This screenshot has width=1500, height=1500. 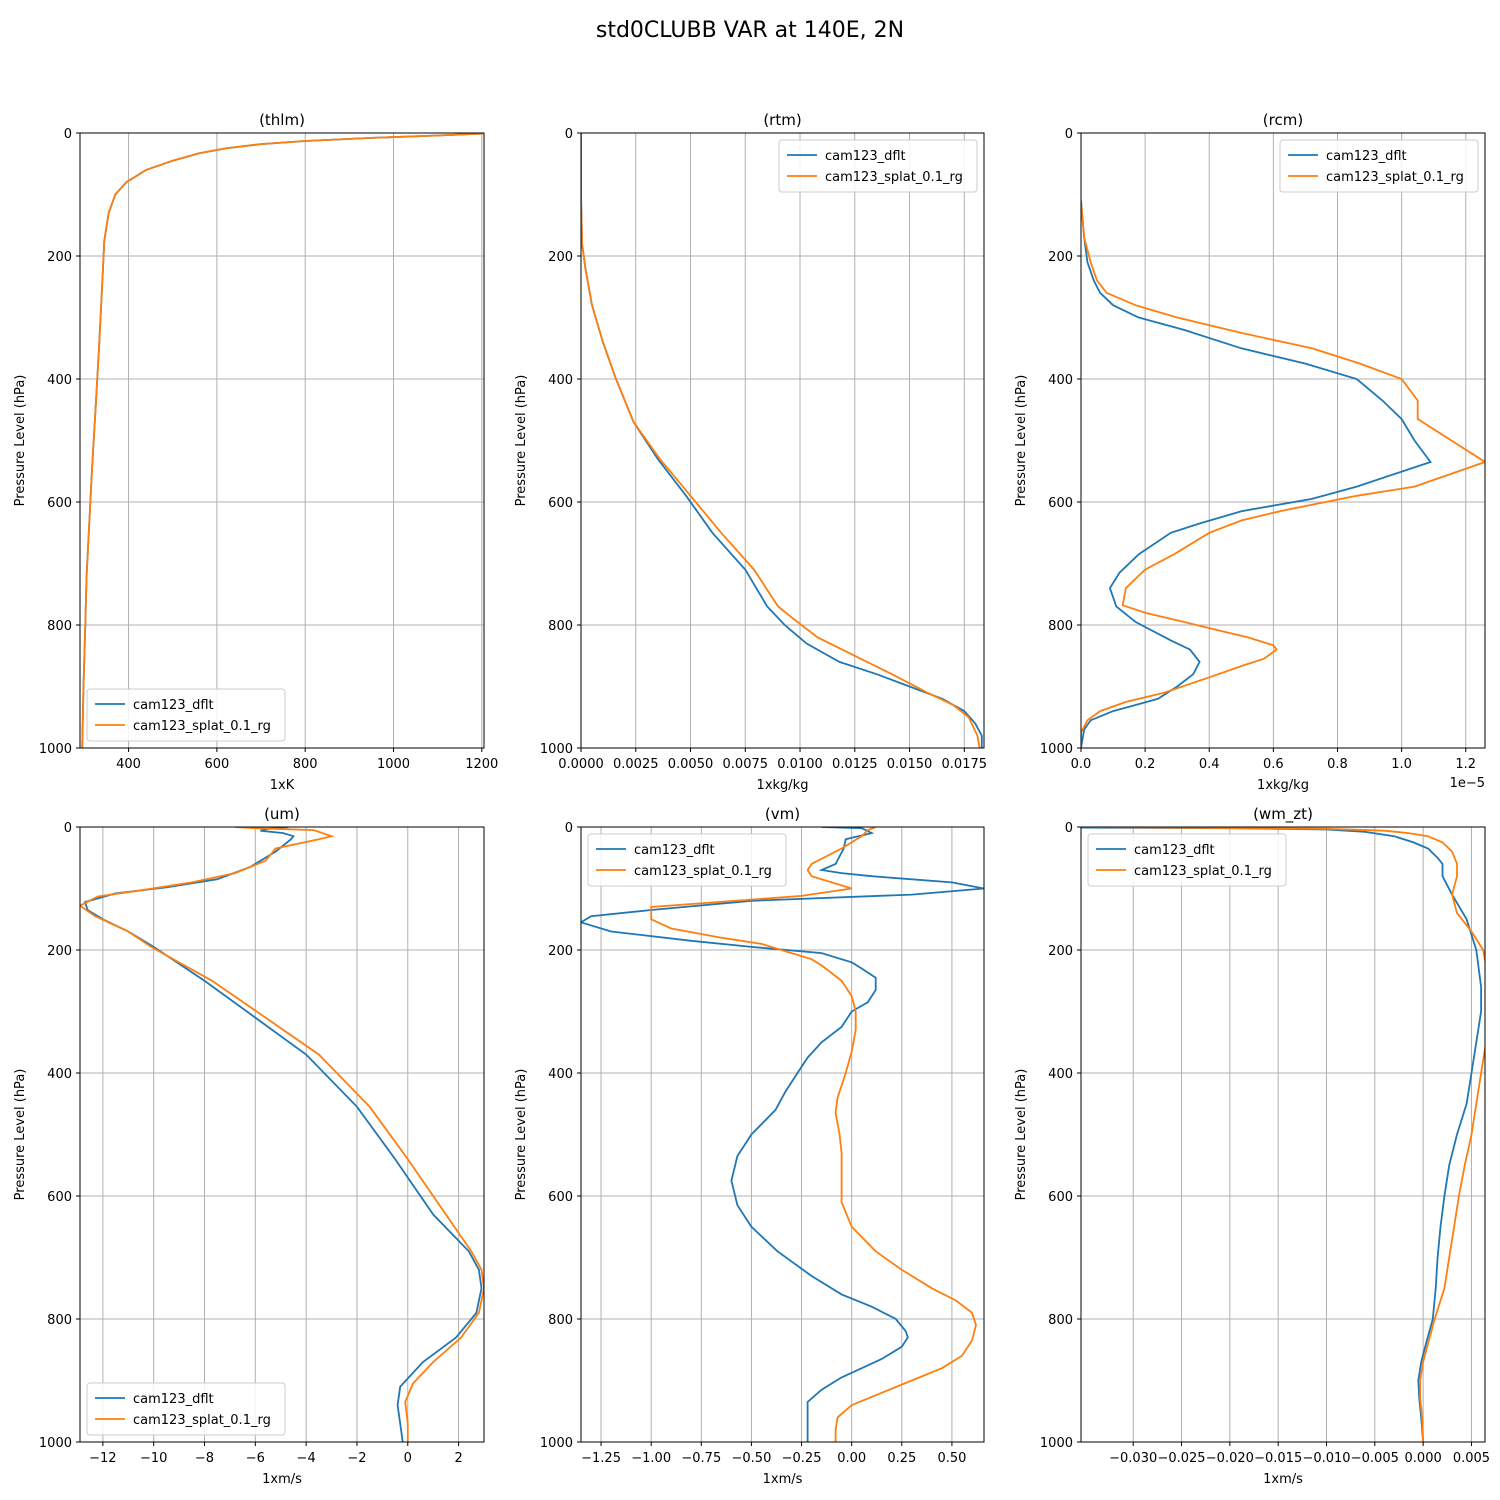 I want to click on subplot-title: (um), so click(x=282, y=814).